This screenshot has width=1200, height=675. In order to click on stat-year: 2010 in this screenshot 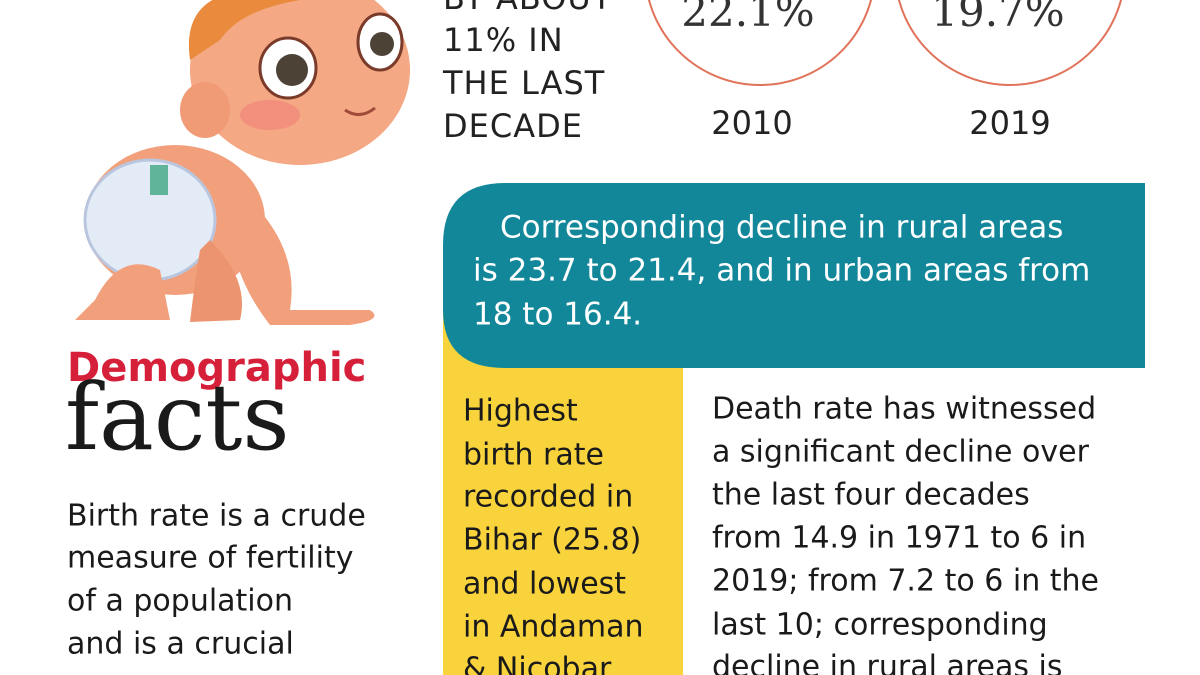, I will do `click(751, 123)`.